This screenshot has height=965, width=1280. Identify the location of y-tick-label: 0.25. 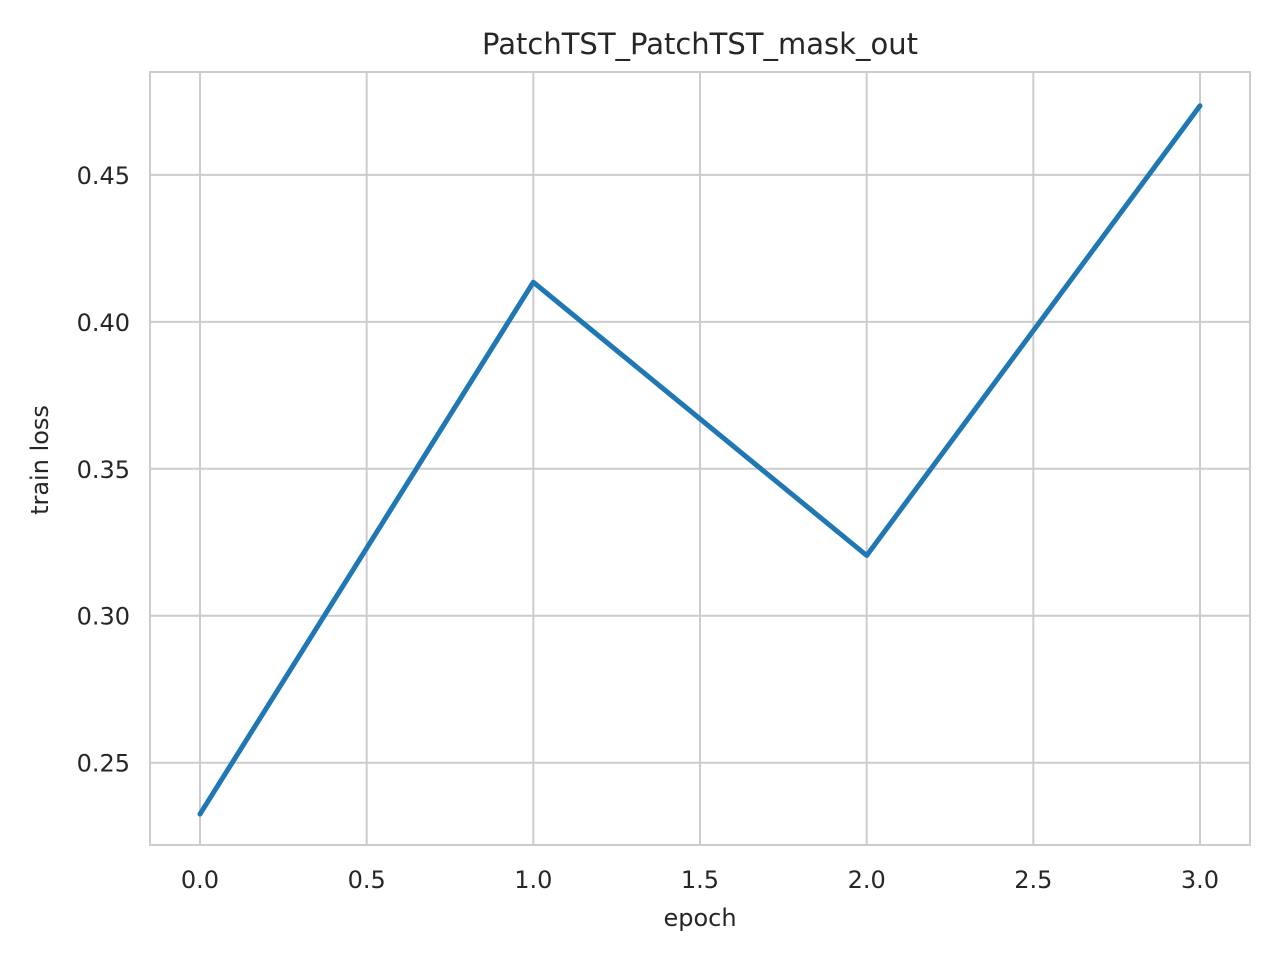
(103, 764).